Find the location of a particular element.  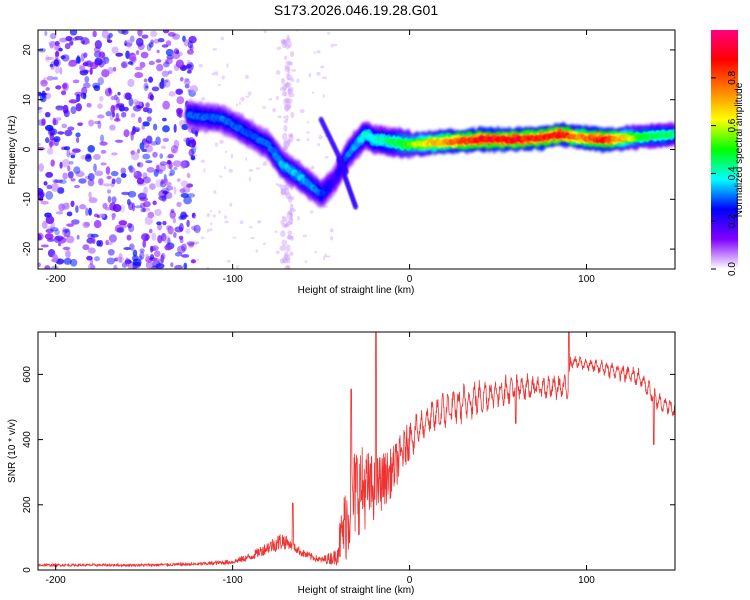

colorbar-ticks: 0.0 0.2 0.4 0.6 0.8 is located at coordinates (724, 173).